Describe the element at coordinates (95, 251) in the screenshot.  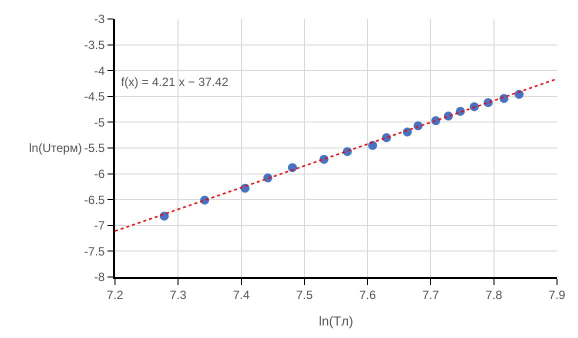
I see `y-tick-label: -7.5` at that location.